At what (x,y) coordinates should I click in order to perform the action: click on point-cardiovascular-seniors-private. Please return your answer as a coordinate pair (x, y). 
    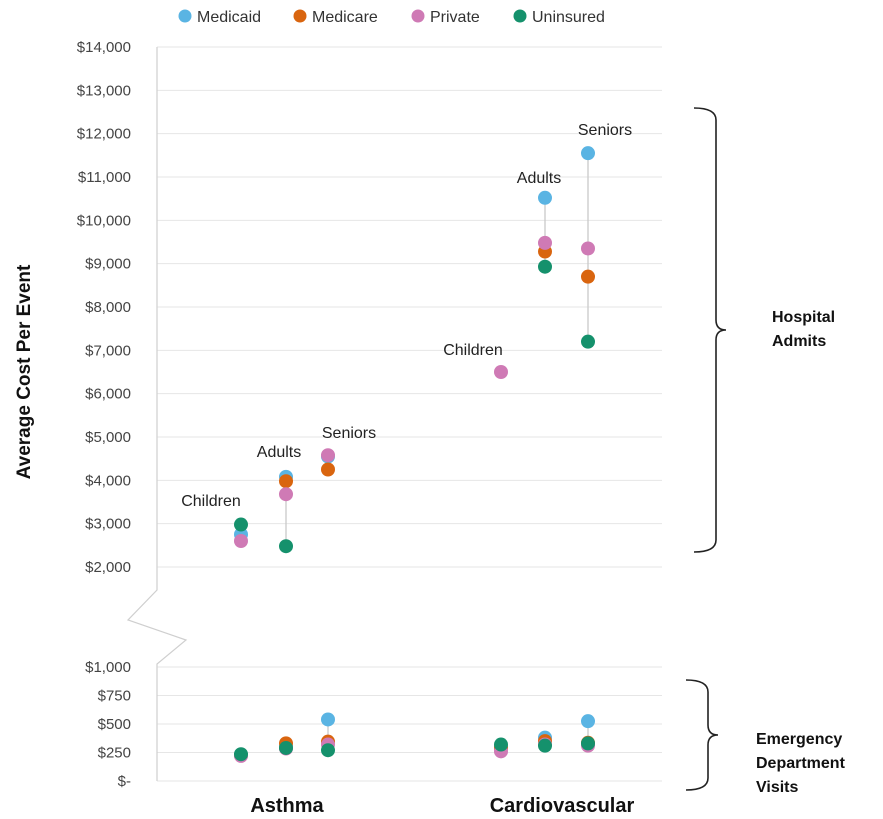
    Looking at the image, I should click on (588, 248).